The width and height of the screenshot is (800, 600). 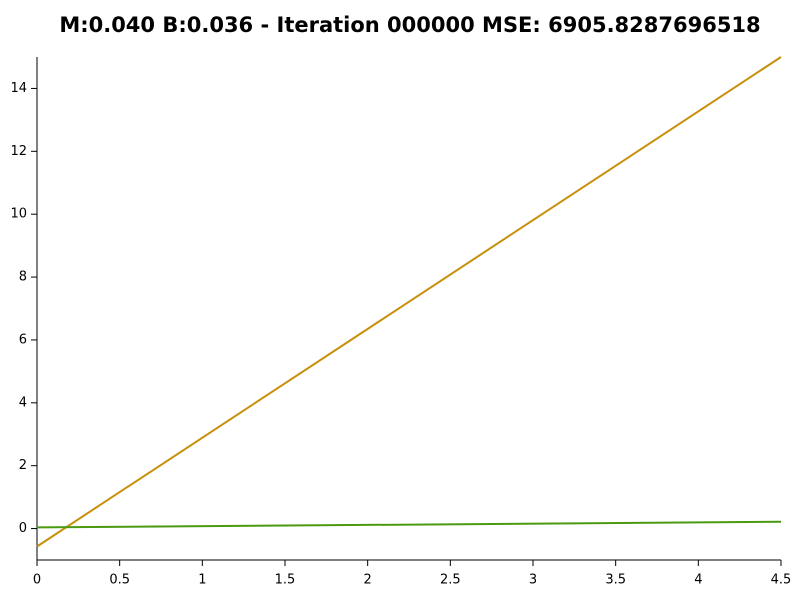 I want to click on y-tick-label: 14, so click(x=18, y=88).